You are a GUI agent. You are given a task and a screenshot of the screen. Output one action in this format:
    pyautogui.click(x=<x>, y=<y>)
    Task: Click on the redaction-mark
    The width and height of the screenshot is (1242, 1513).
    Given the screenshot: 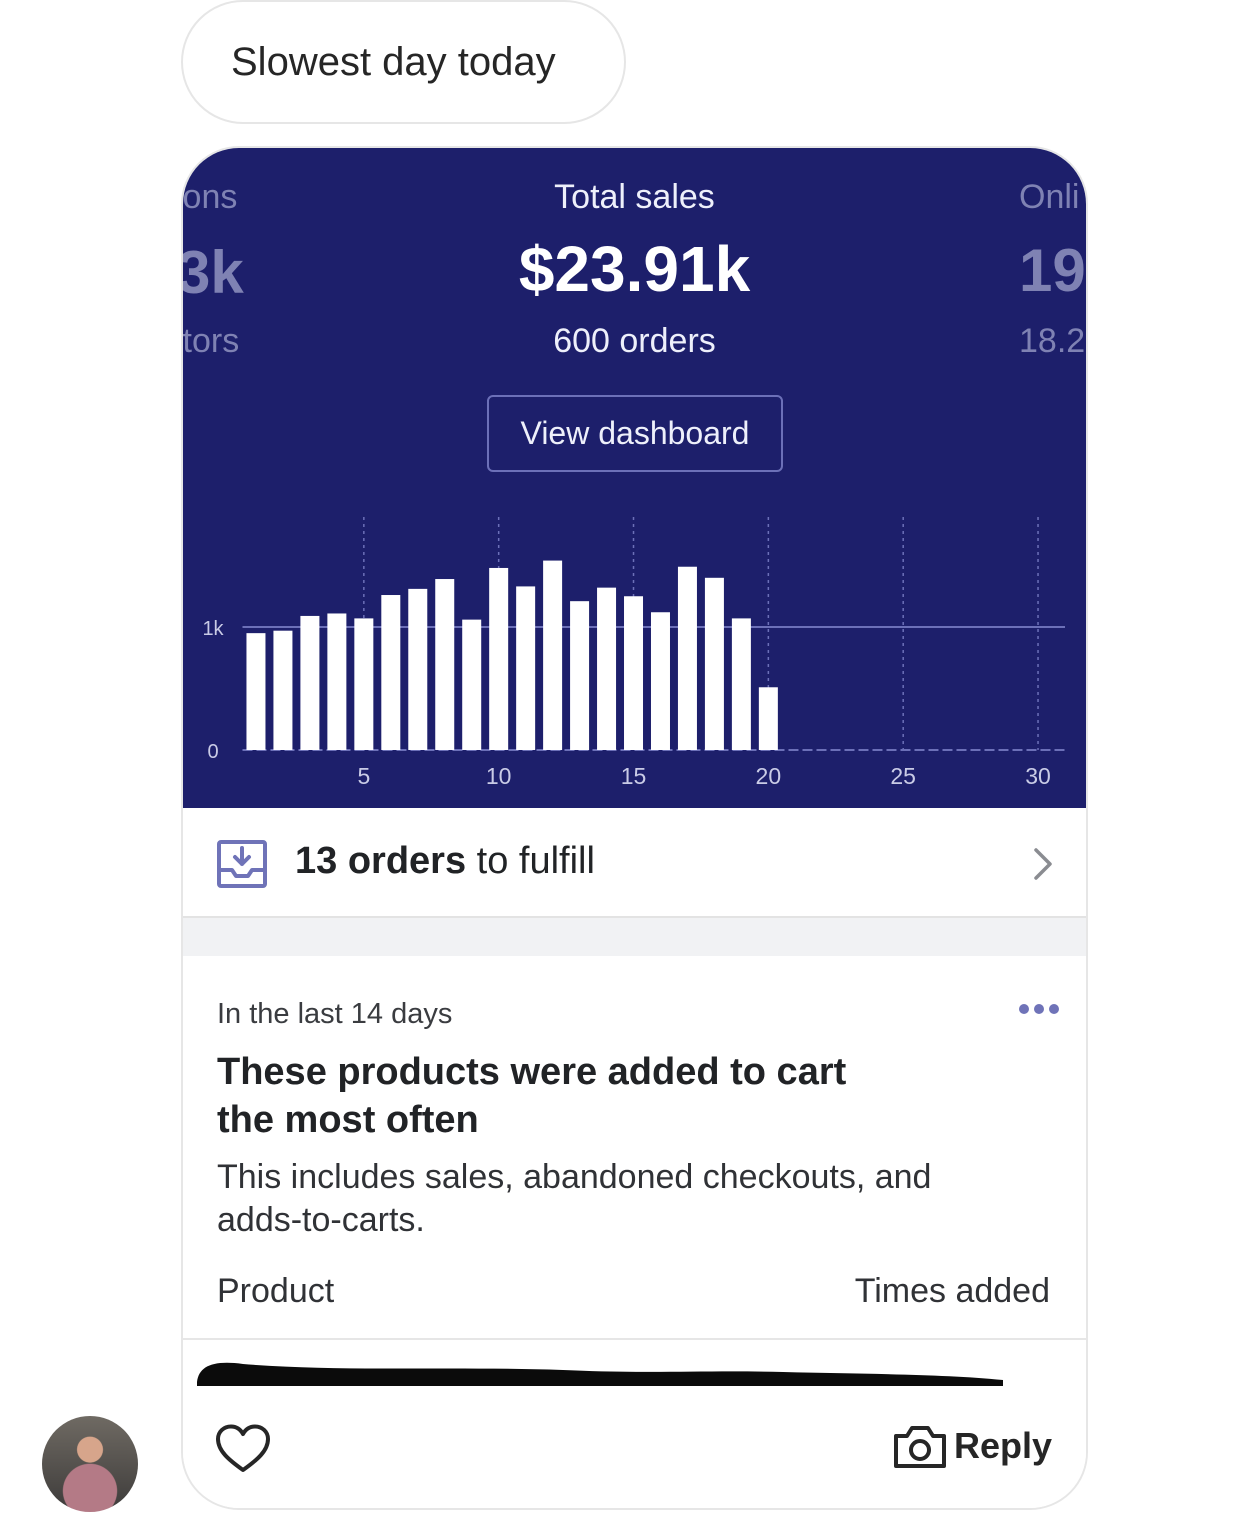 What is the action you would take?
    pyautogui.click(x=600, y=1374)
    